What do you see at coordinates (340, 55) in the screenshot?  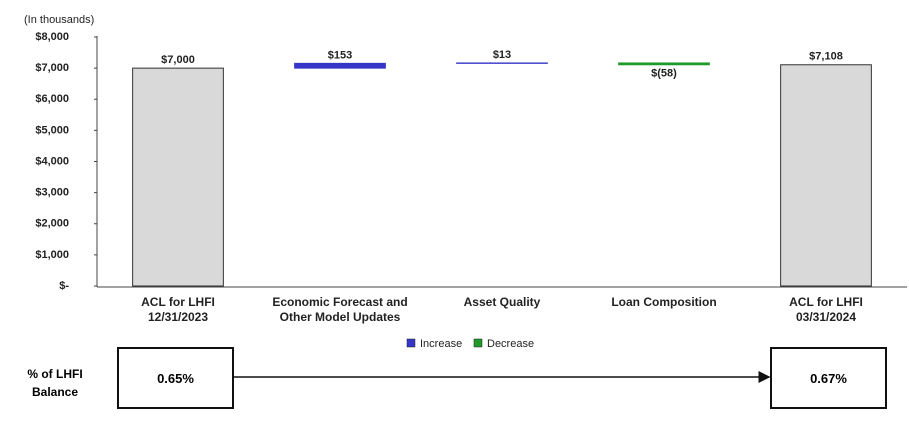 I see `value-label: $153` at bounding box center [340, 55].